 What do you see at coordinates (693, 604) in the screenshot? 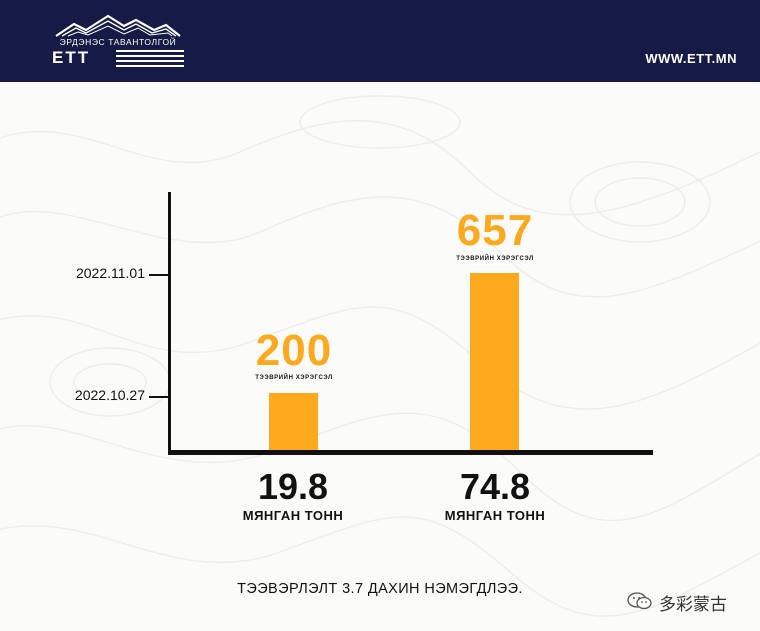
I see `watermark-text: 多彩蒙古` at bounding box center [693, 604].